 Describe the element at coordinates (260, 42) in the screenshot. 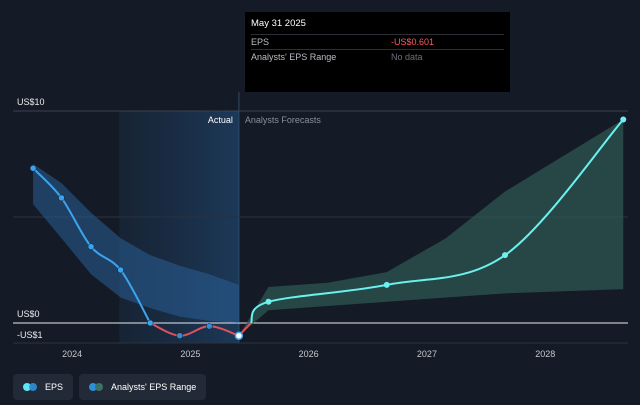

I see `tooltip-eps-label: EPS` at that location.